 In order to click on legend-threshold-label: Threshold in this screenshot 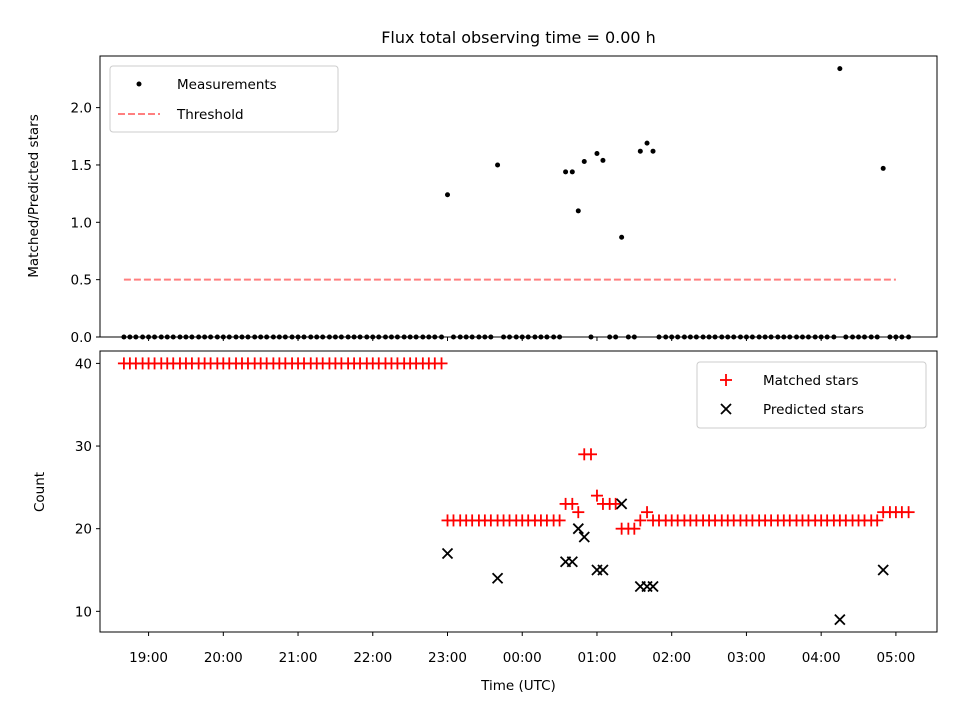, I will do `click(210, 115)`.